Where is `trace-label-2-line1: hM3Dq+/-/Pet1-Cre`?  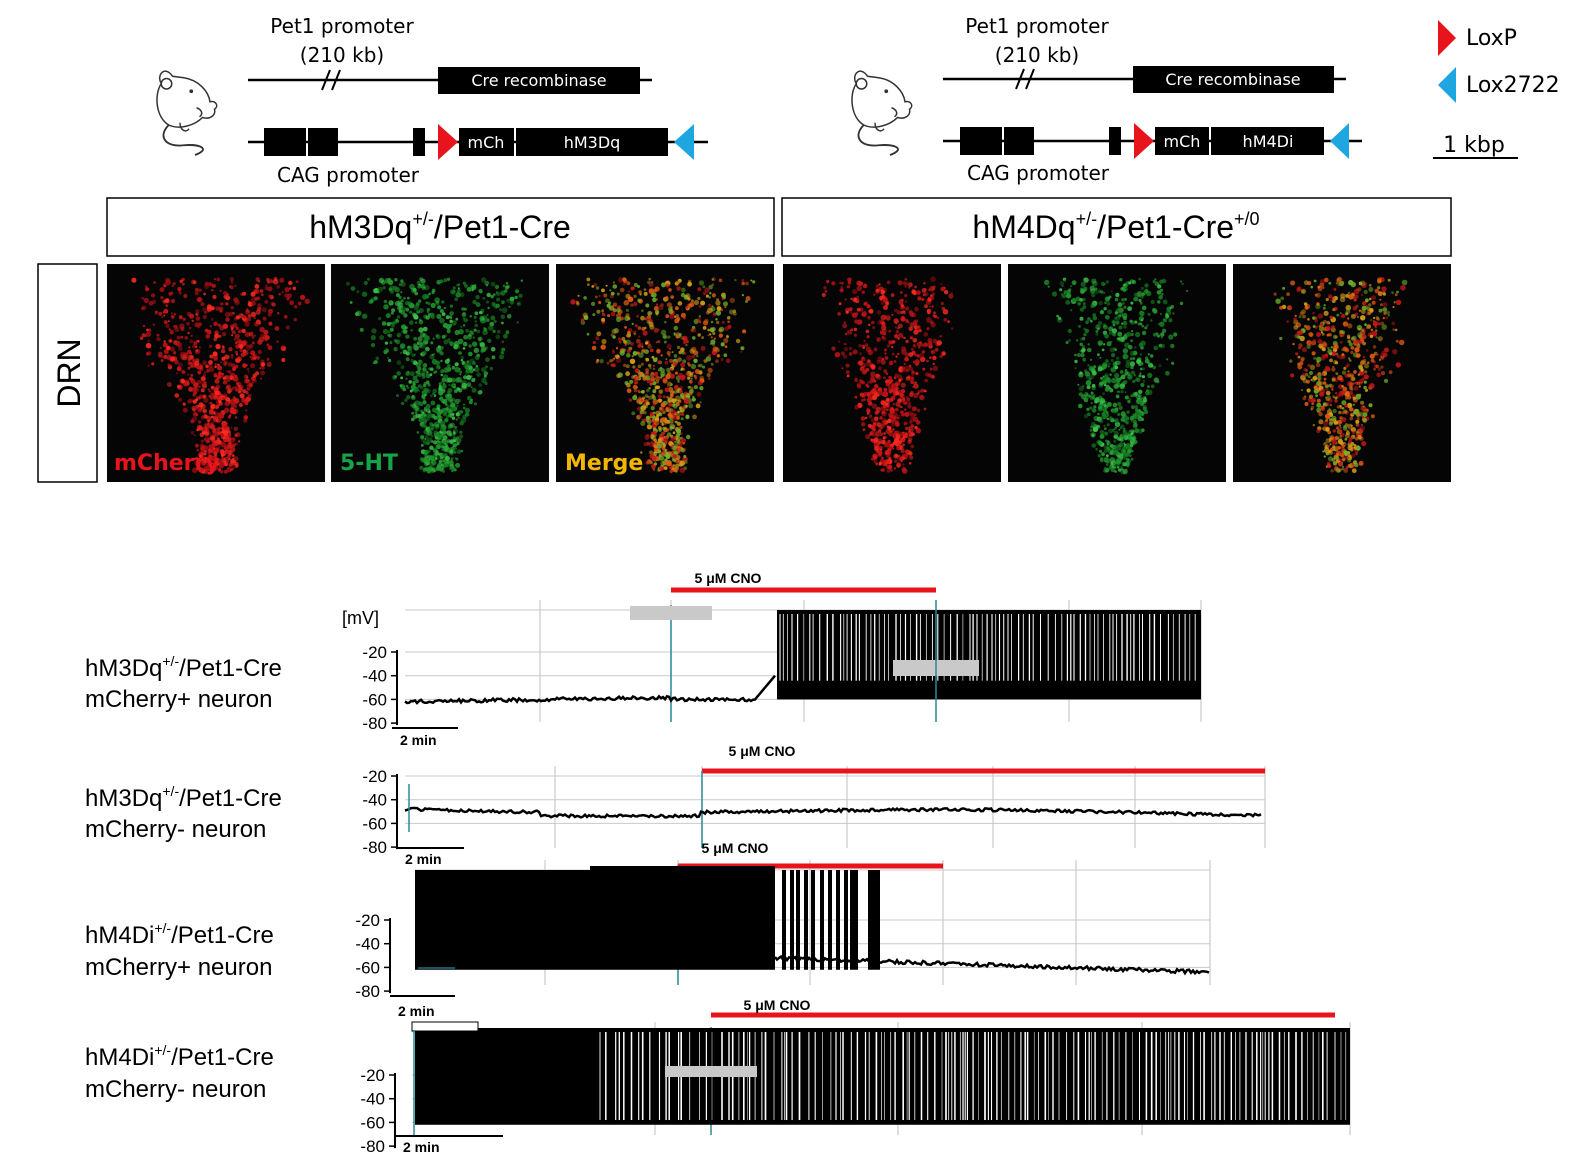
trace-label-2-line1: hM3Dq+/-/Pet1-Cre is located at coordinates (183, 797).